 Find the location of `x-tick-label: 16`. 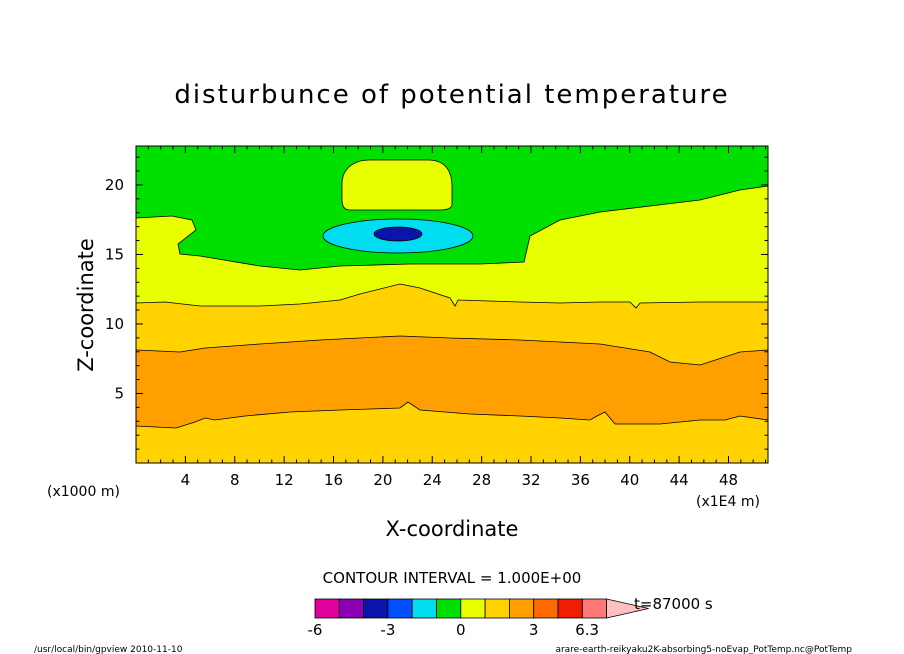

x-tick-label: 16 is located at coordinates (333, 480).